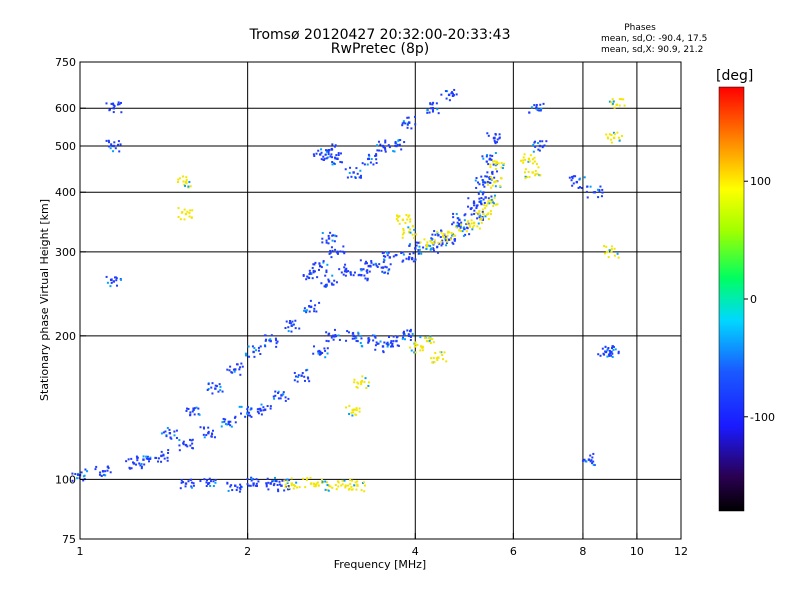 Image resolution: width=800 pixels, height=600 pixels. I want to click on x-tick-label: 6, so click(513, 551).